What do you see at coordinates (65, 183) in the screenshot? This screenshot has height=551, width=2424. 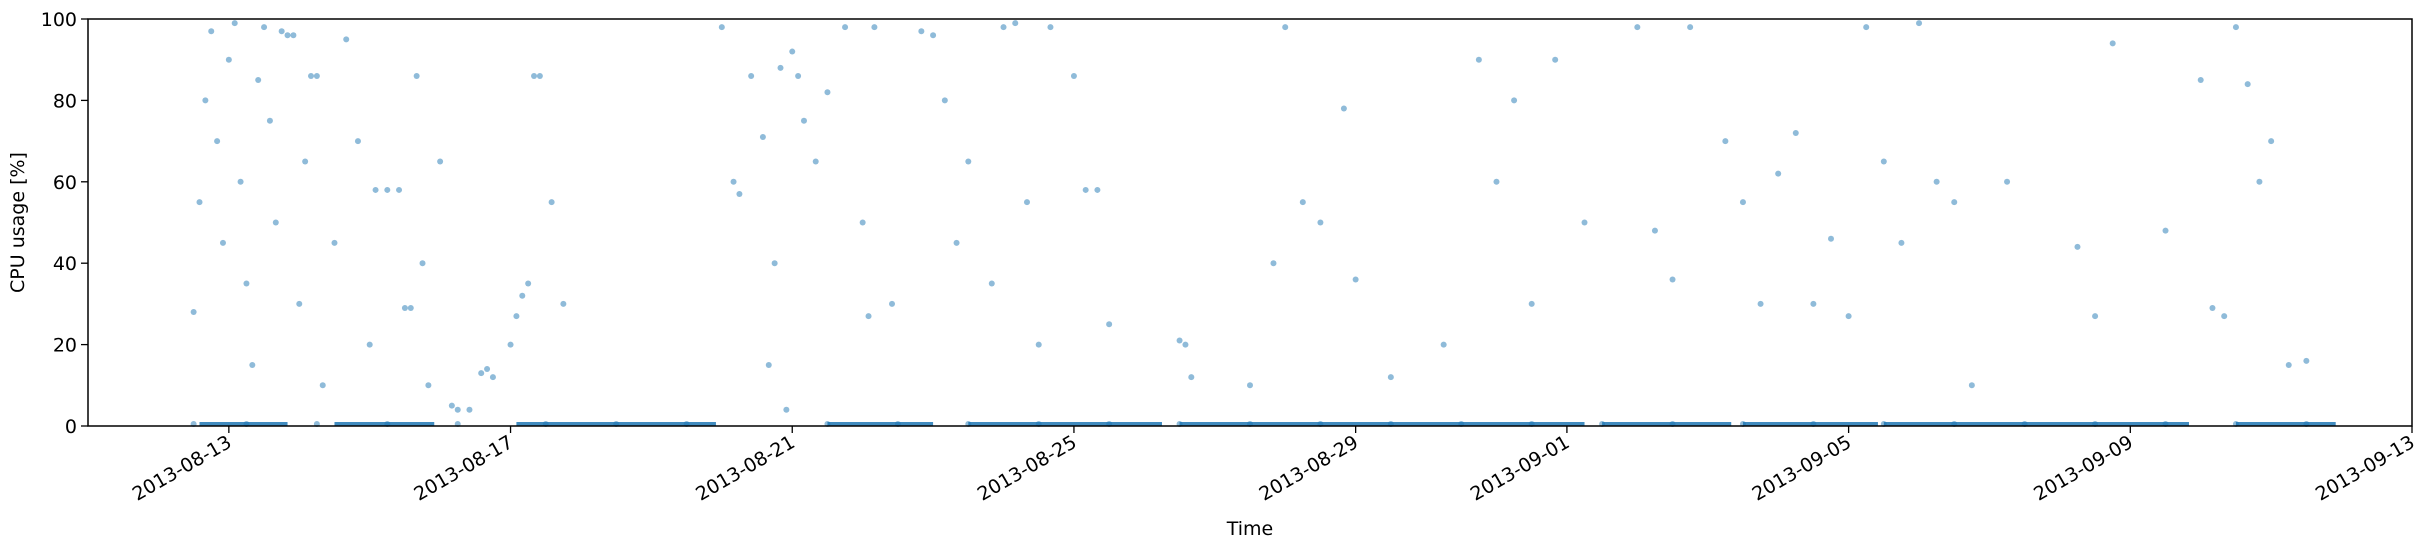 I see `y-tick-label: 60` at bounding box center [65, 183].